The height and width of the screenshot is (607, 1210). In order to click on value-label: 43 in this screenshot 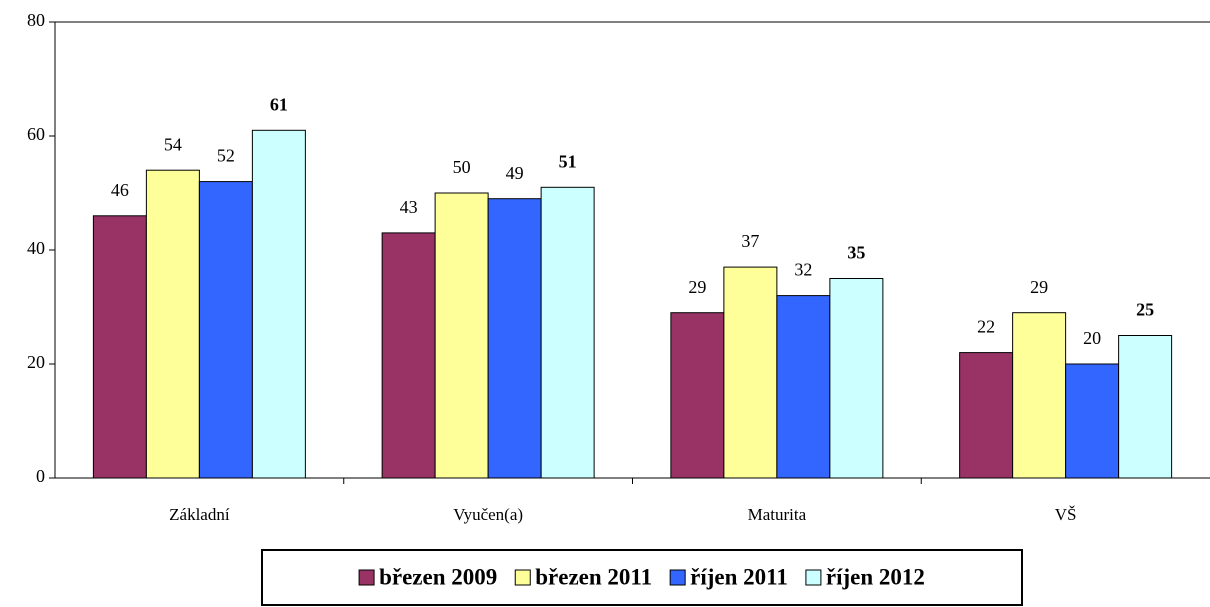, I will do `click(409, 207)`.